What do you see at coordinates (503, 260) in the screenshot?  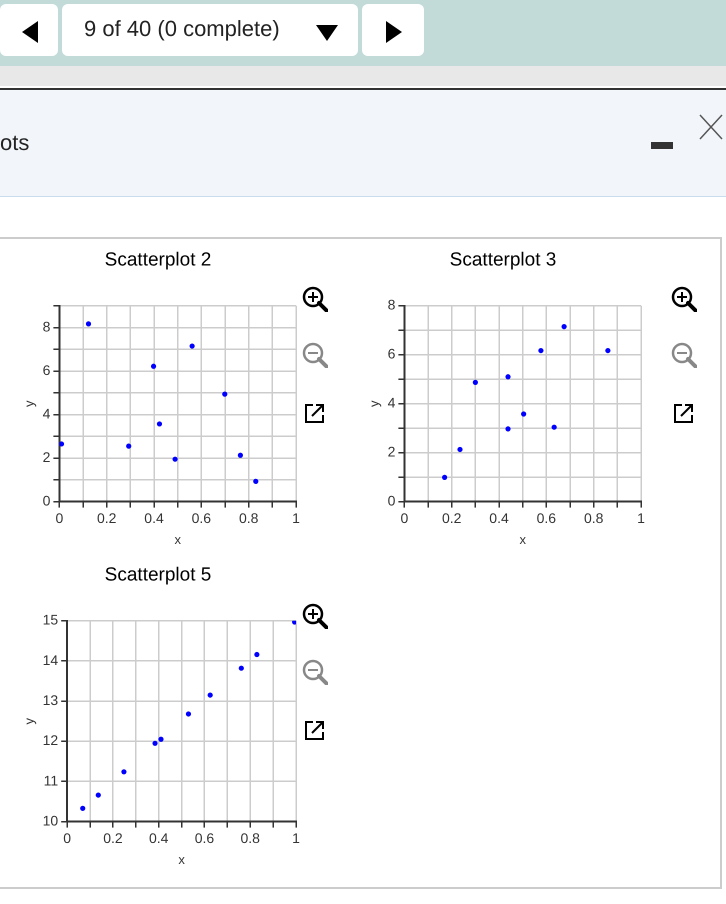 I see `chart-title: Scatterplot 3` at bounding box center [503, 260].